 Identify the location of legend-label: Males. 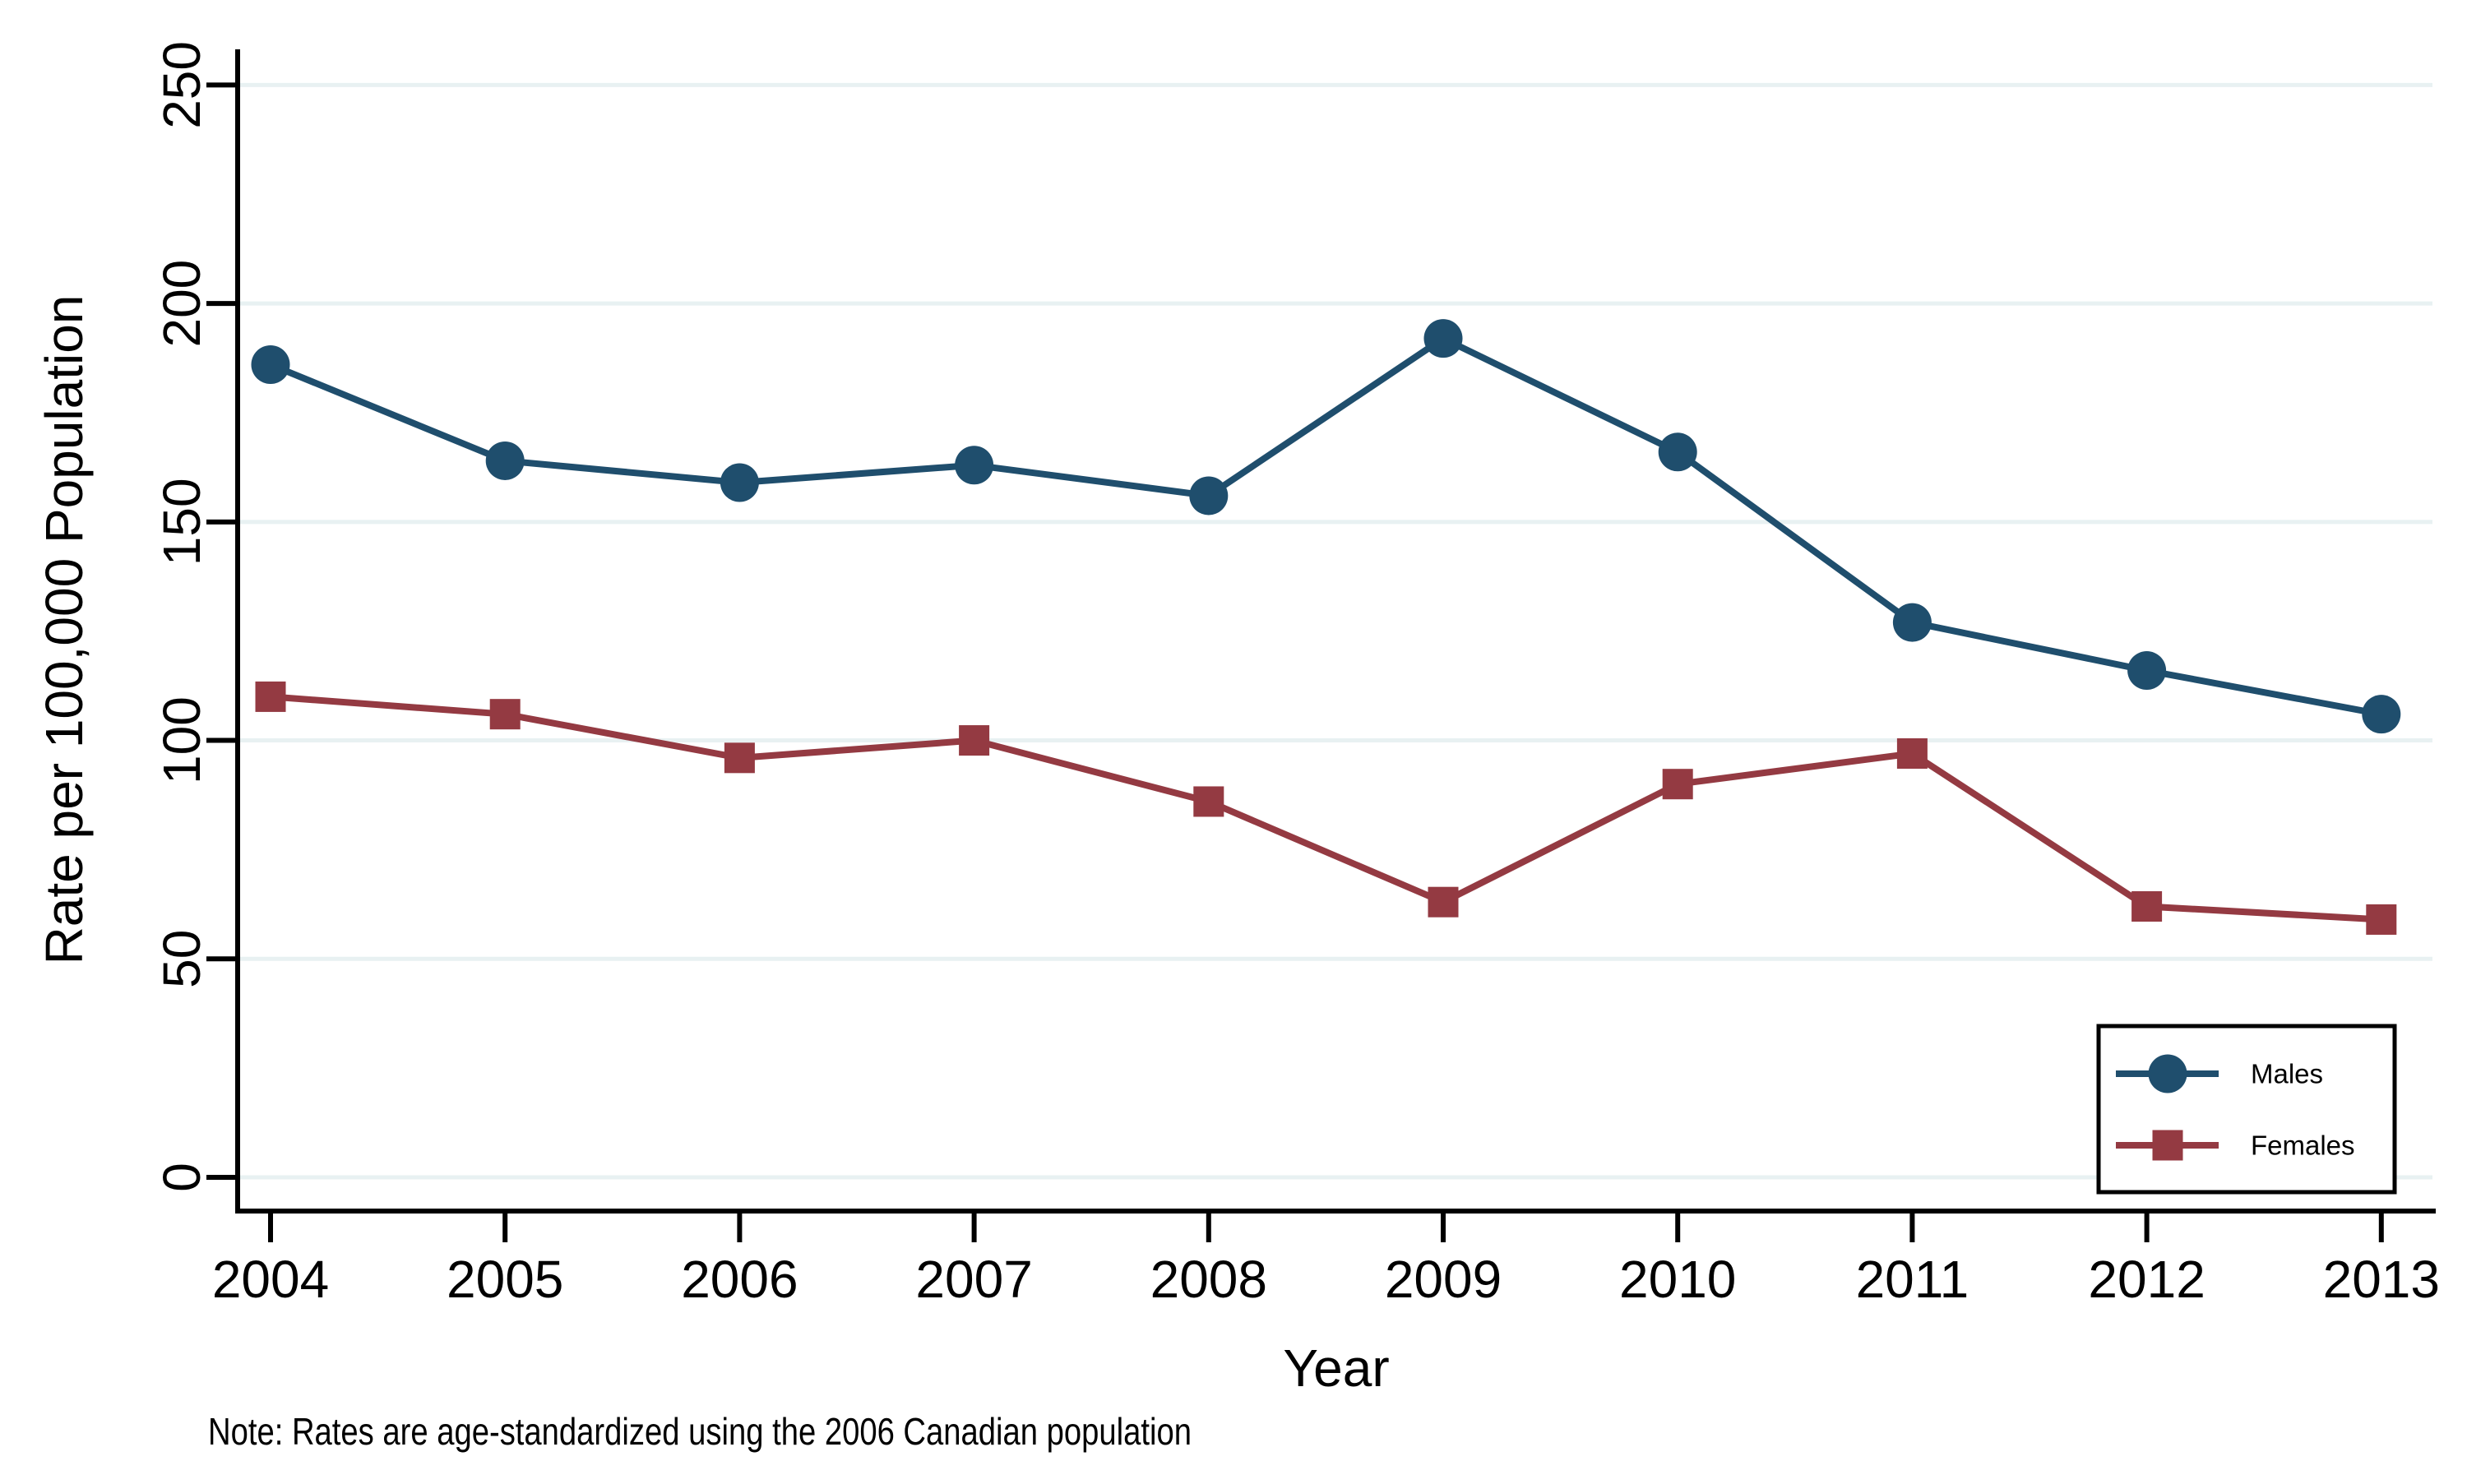
(2287, 1074).